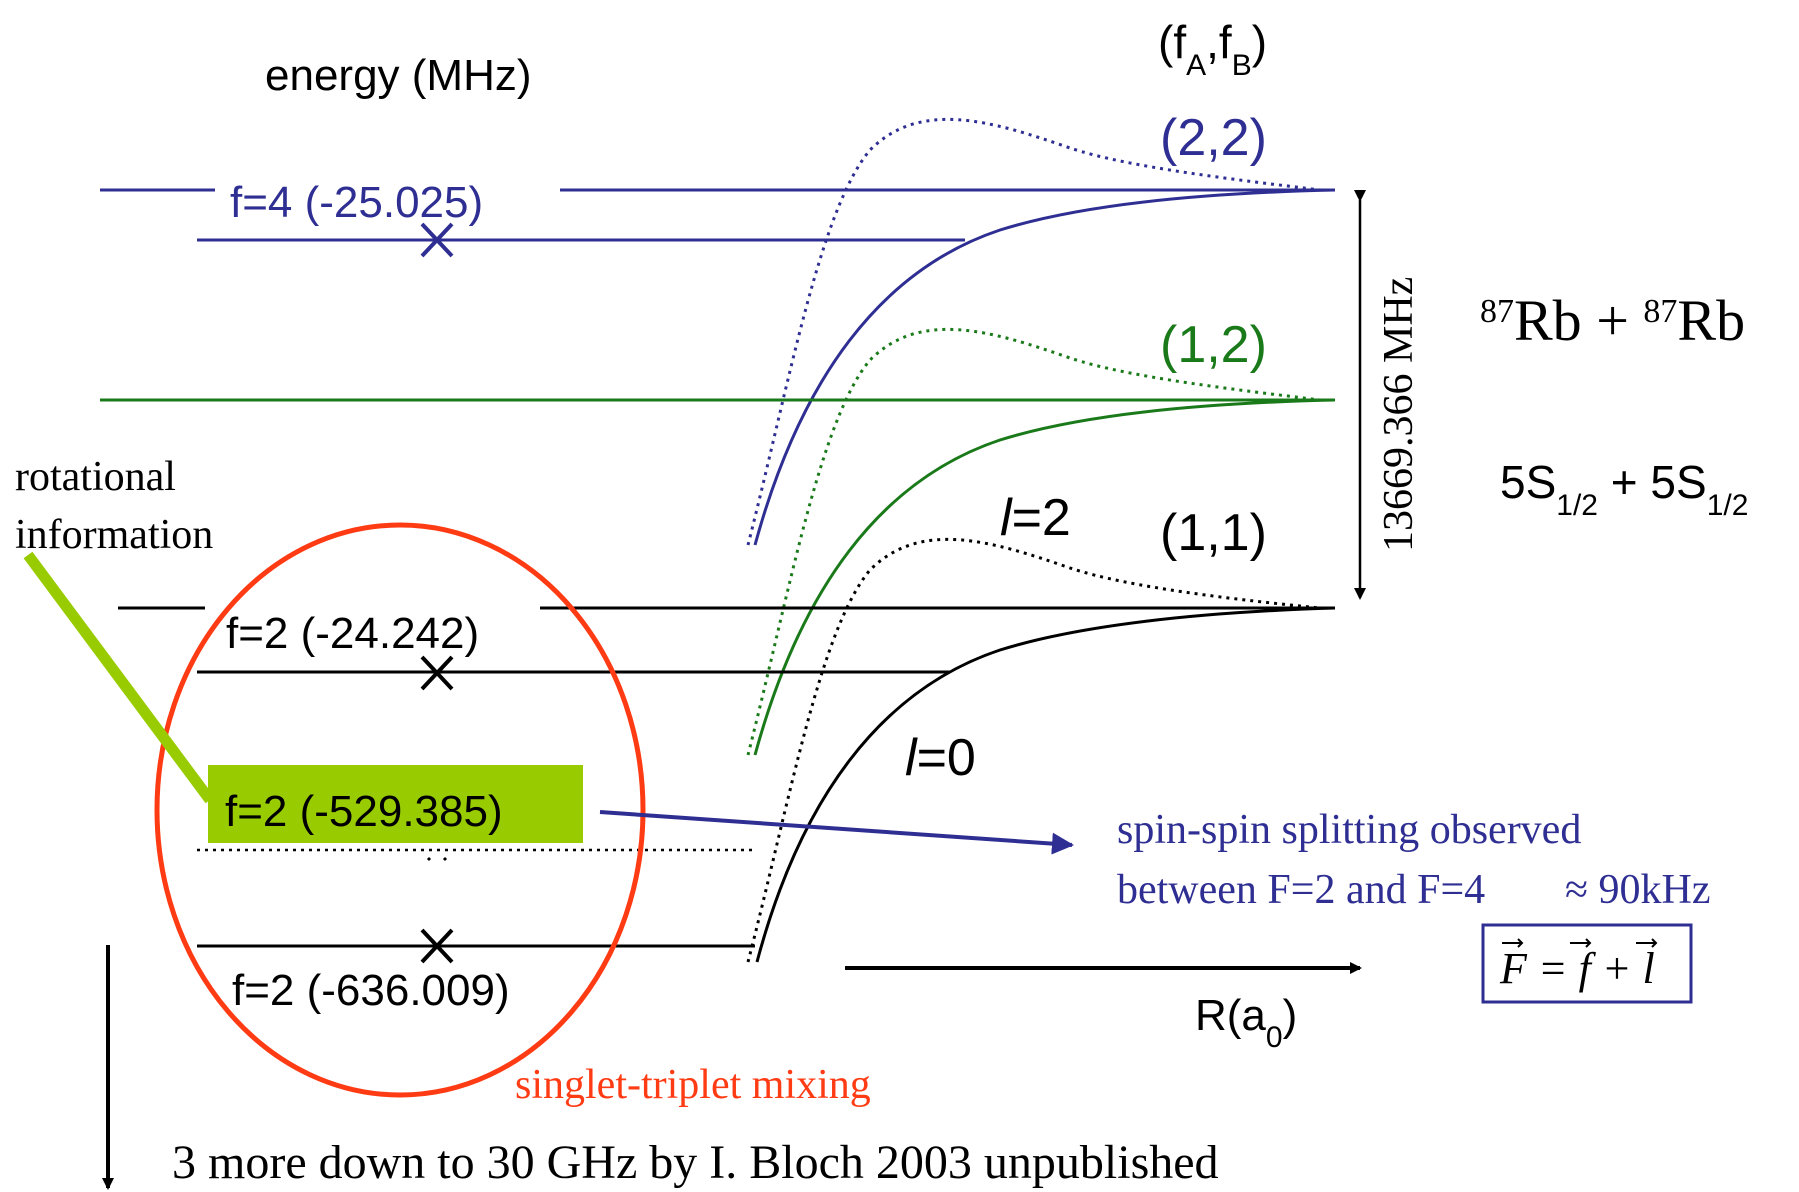 The height and width of the screenshot is (1192, 1799). Describe the element at coordinates (437, 240) in the screenshot. I see `cross-marker-f4` at that location.